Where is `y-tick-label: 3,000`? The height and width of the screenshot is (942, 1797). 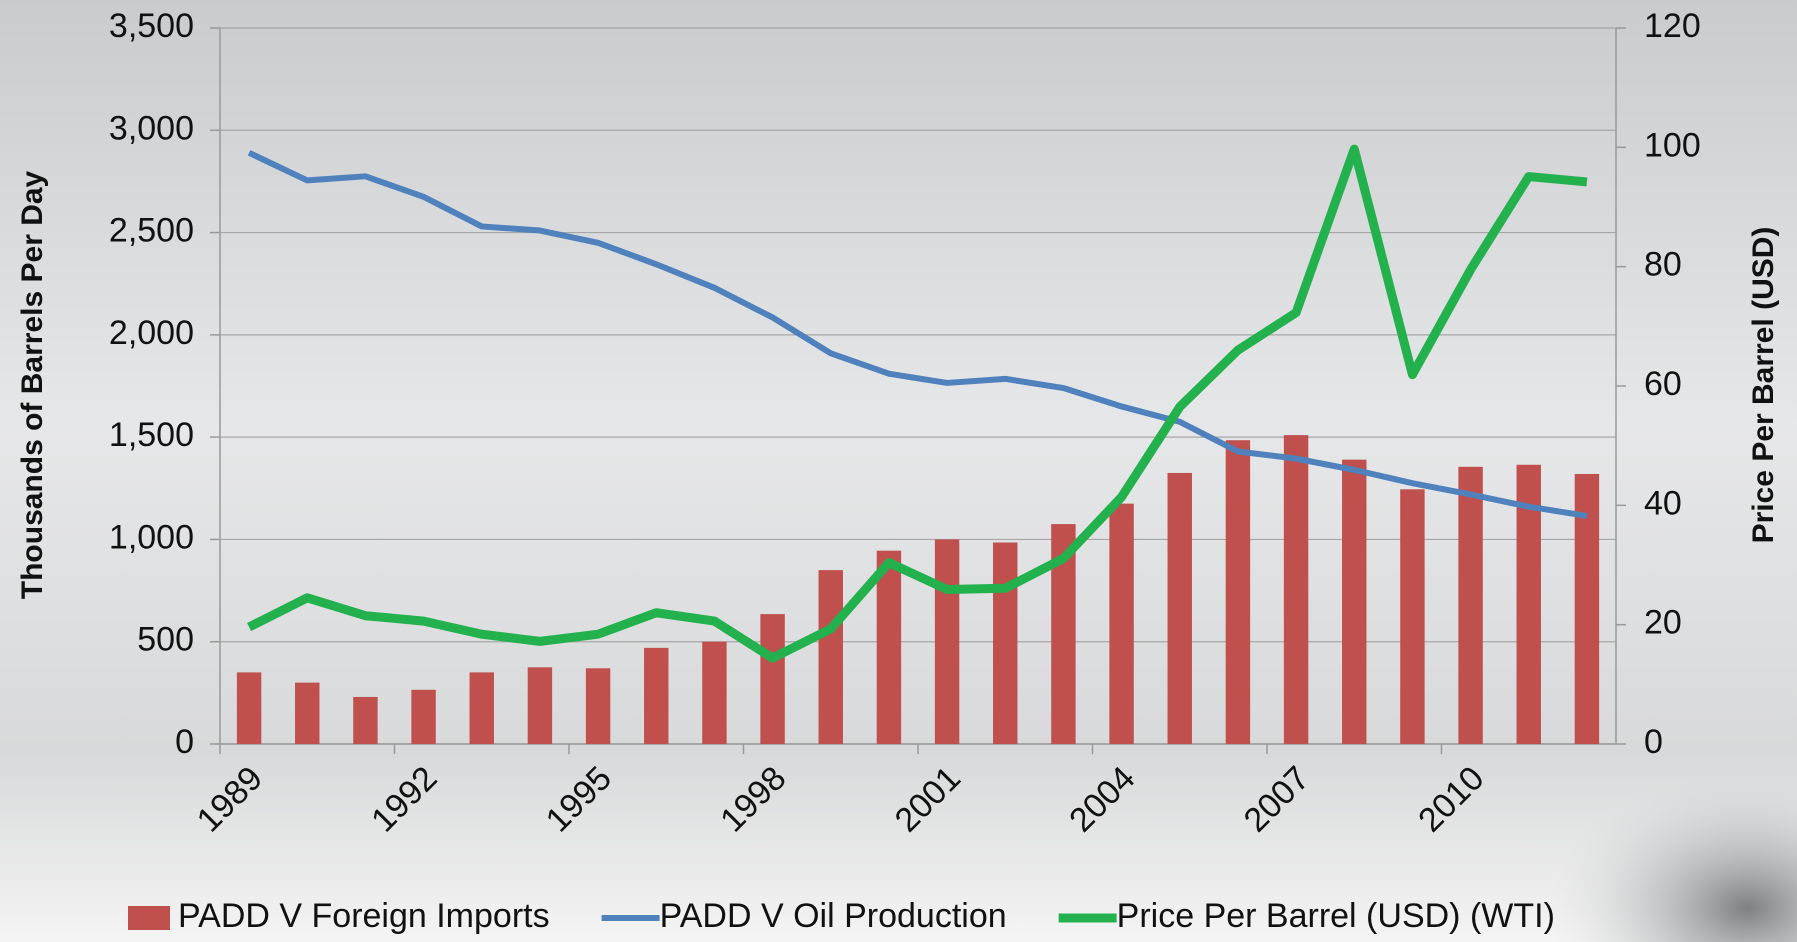
y-tick-label: 3,000 is located at coordinates (151, 128).